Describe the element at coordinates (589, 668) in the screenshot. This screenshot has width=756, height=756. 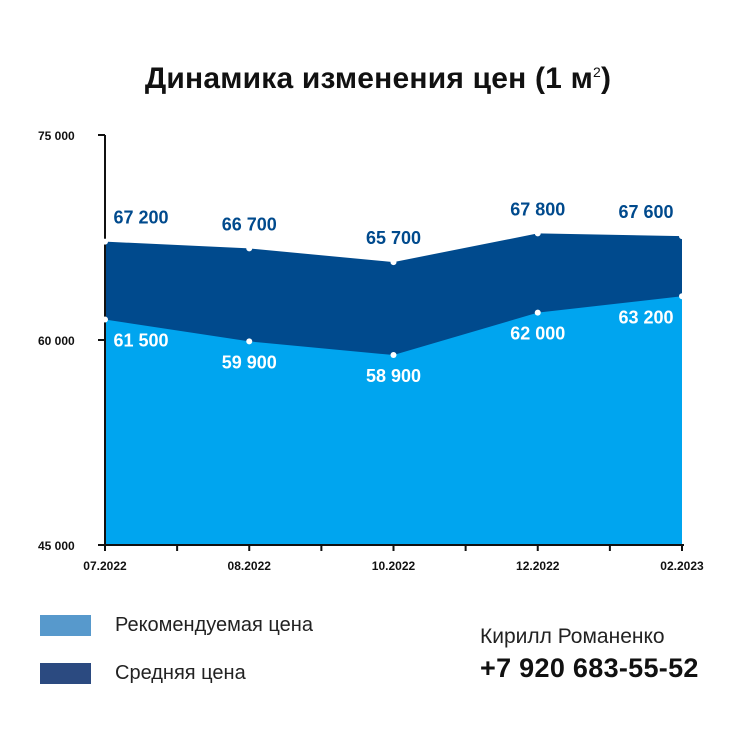
I see `contact-phone: +7 920 683-55-52` at that location.